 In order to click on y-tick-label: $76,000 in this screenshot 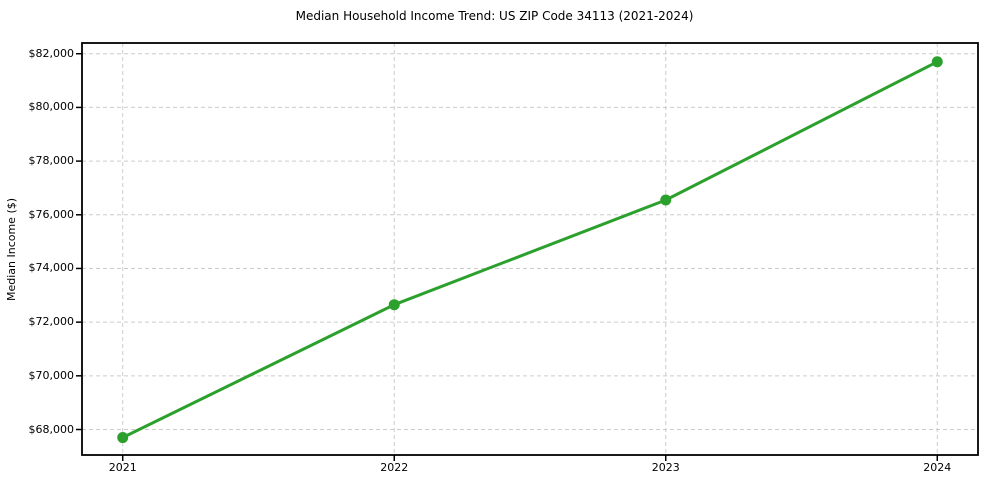, I will do `click(51, 214)`.